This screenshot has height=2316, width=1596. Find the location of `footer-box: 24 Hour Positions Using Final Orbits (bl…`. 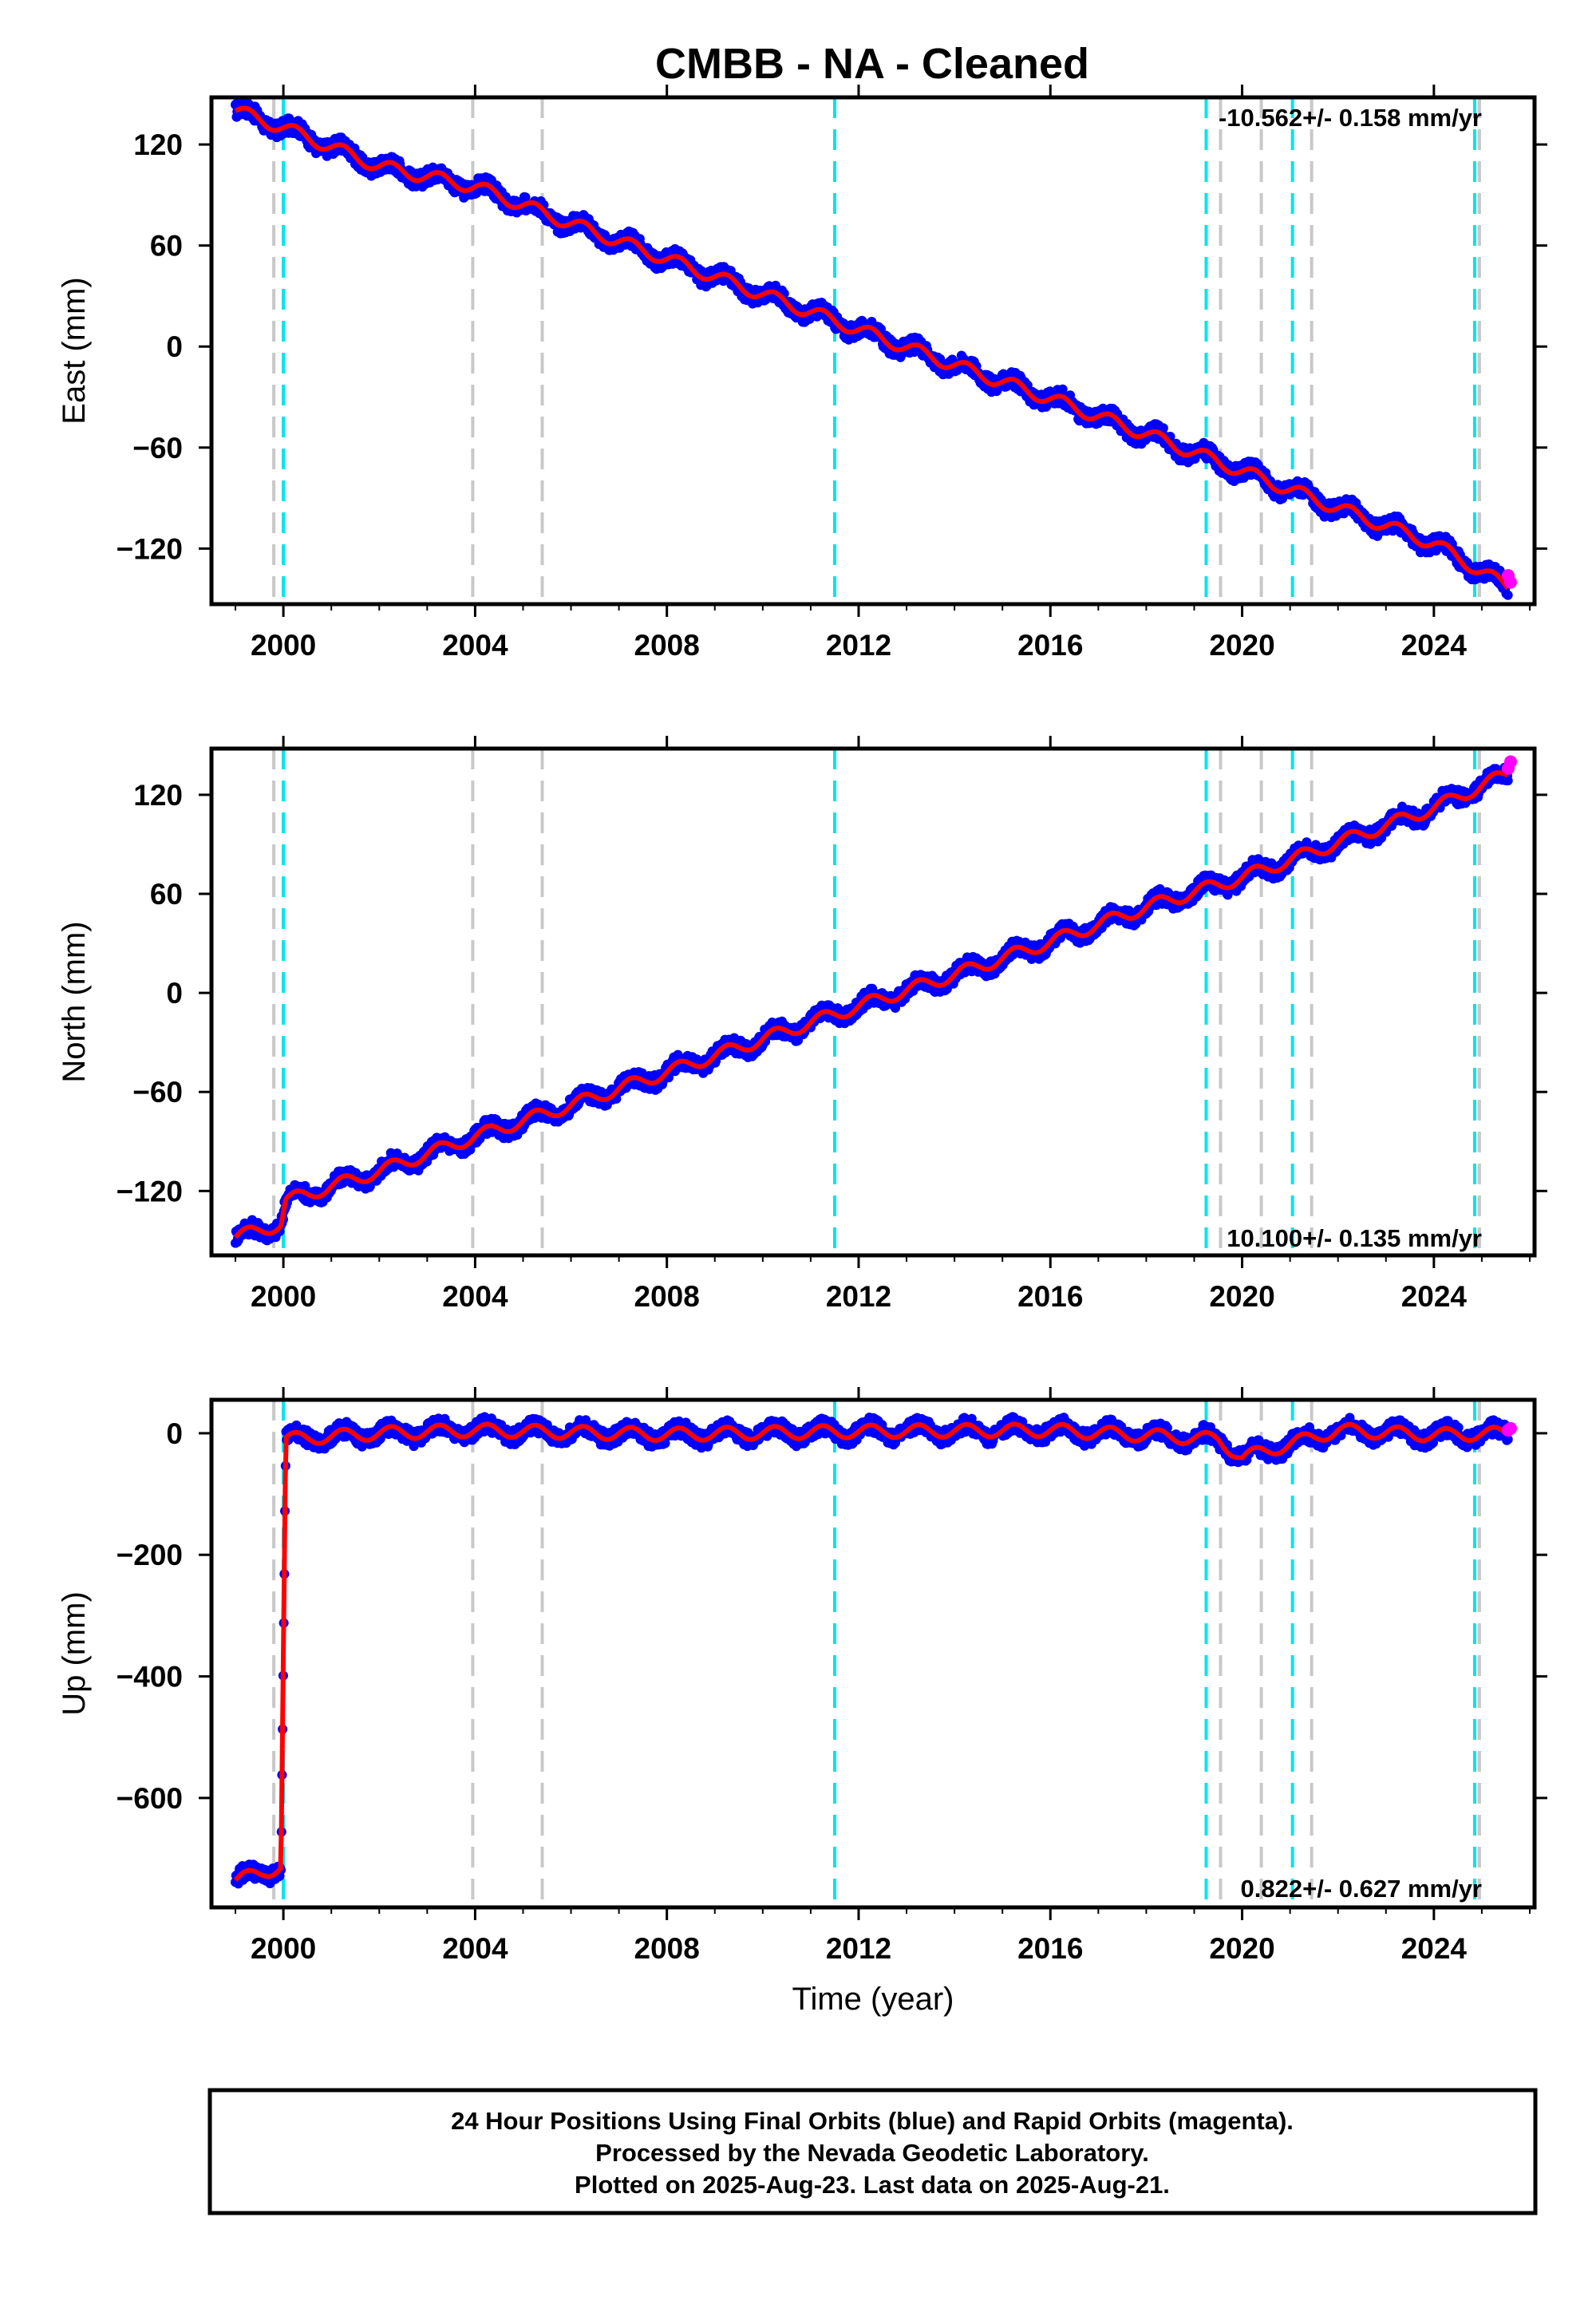

footer-box: 24 Hour Positions Using Final Orbits (bl… is located at coordinates (873, 2151).